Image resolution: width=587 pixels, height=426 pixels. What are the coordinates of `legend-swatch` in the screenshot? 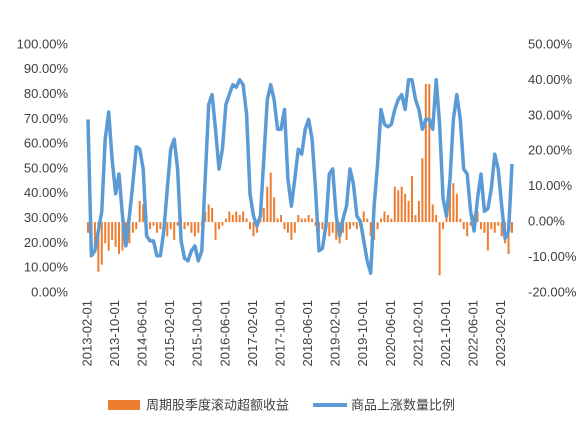 It's located at (124, 405).